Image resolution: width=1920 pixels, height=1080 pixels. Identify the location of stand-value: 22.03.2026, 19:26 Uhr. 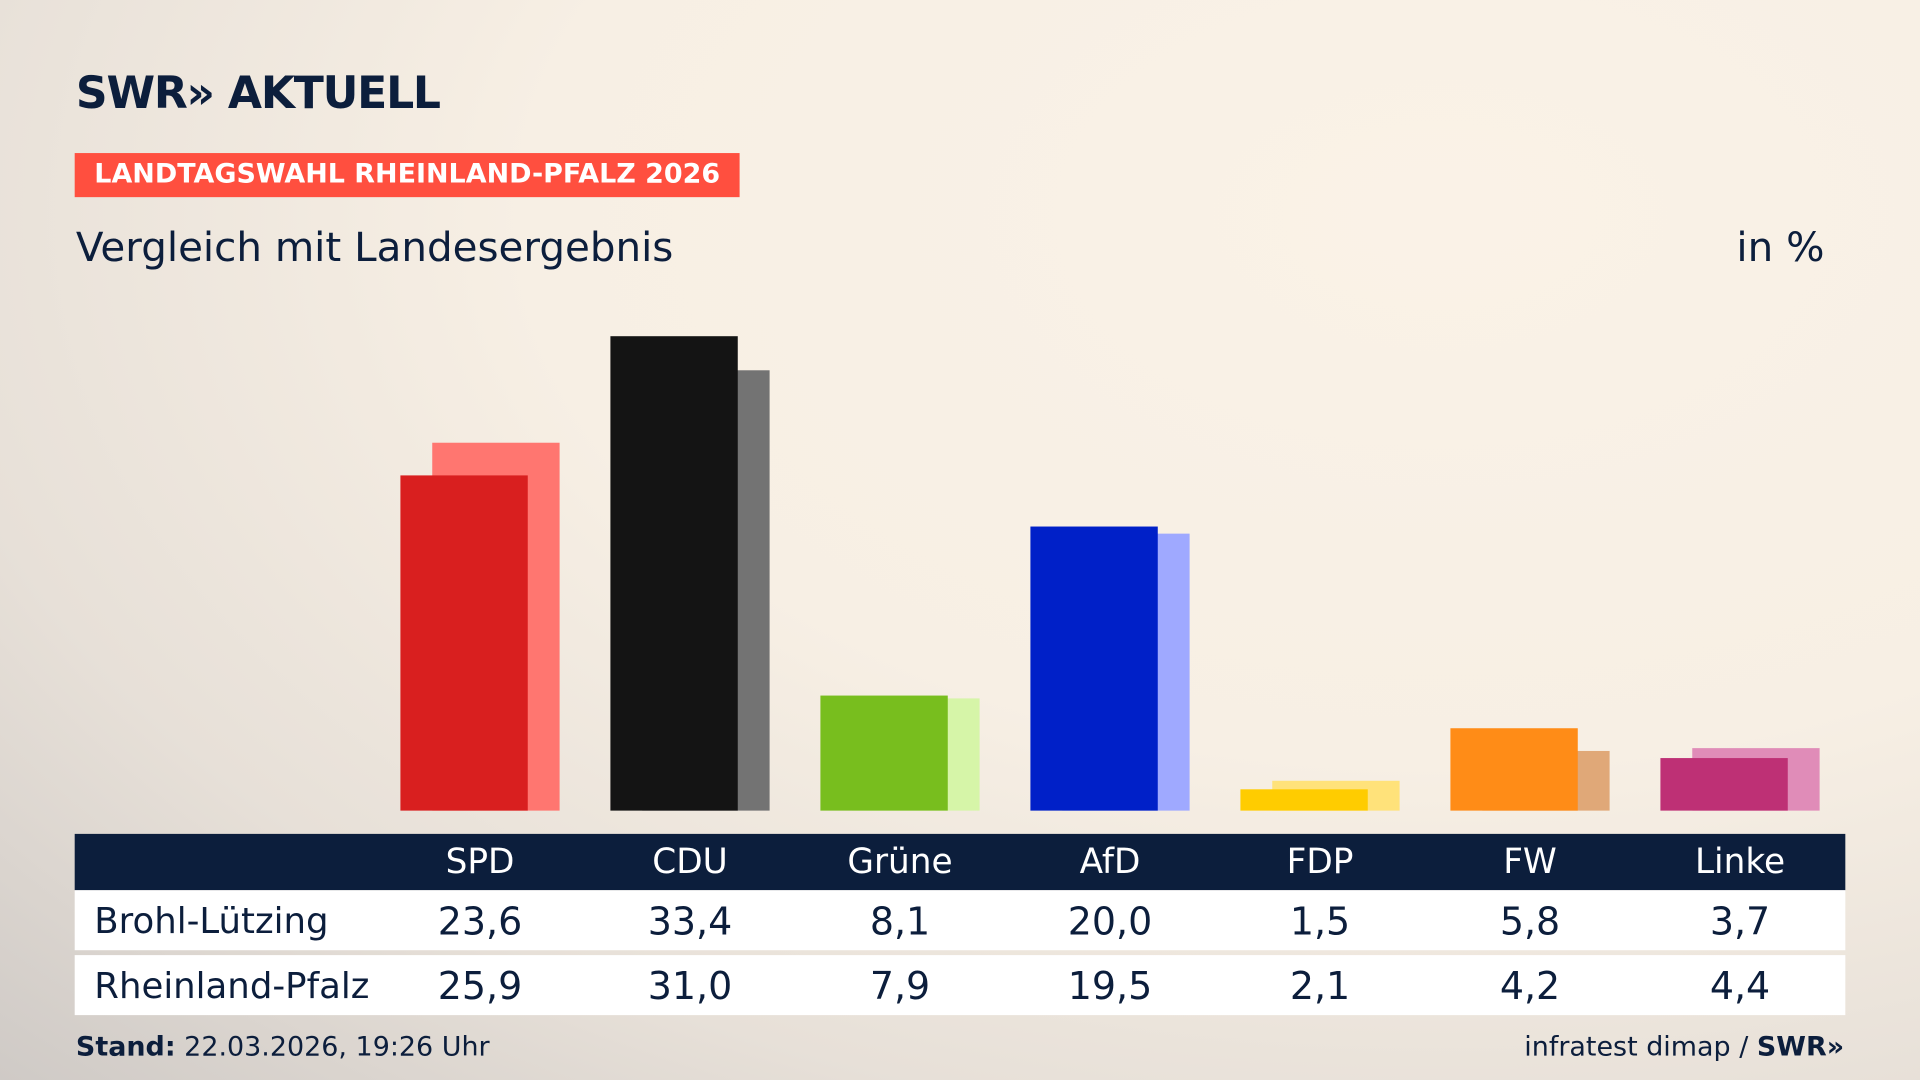
(332, 1047).